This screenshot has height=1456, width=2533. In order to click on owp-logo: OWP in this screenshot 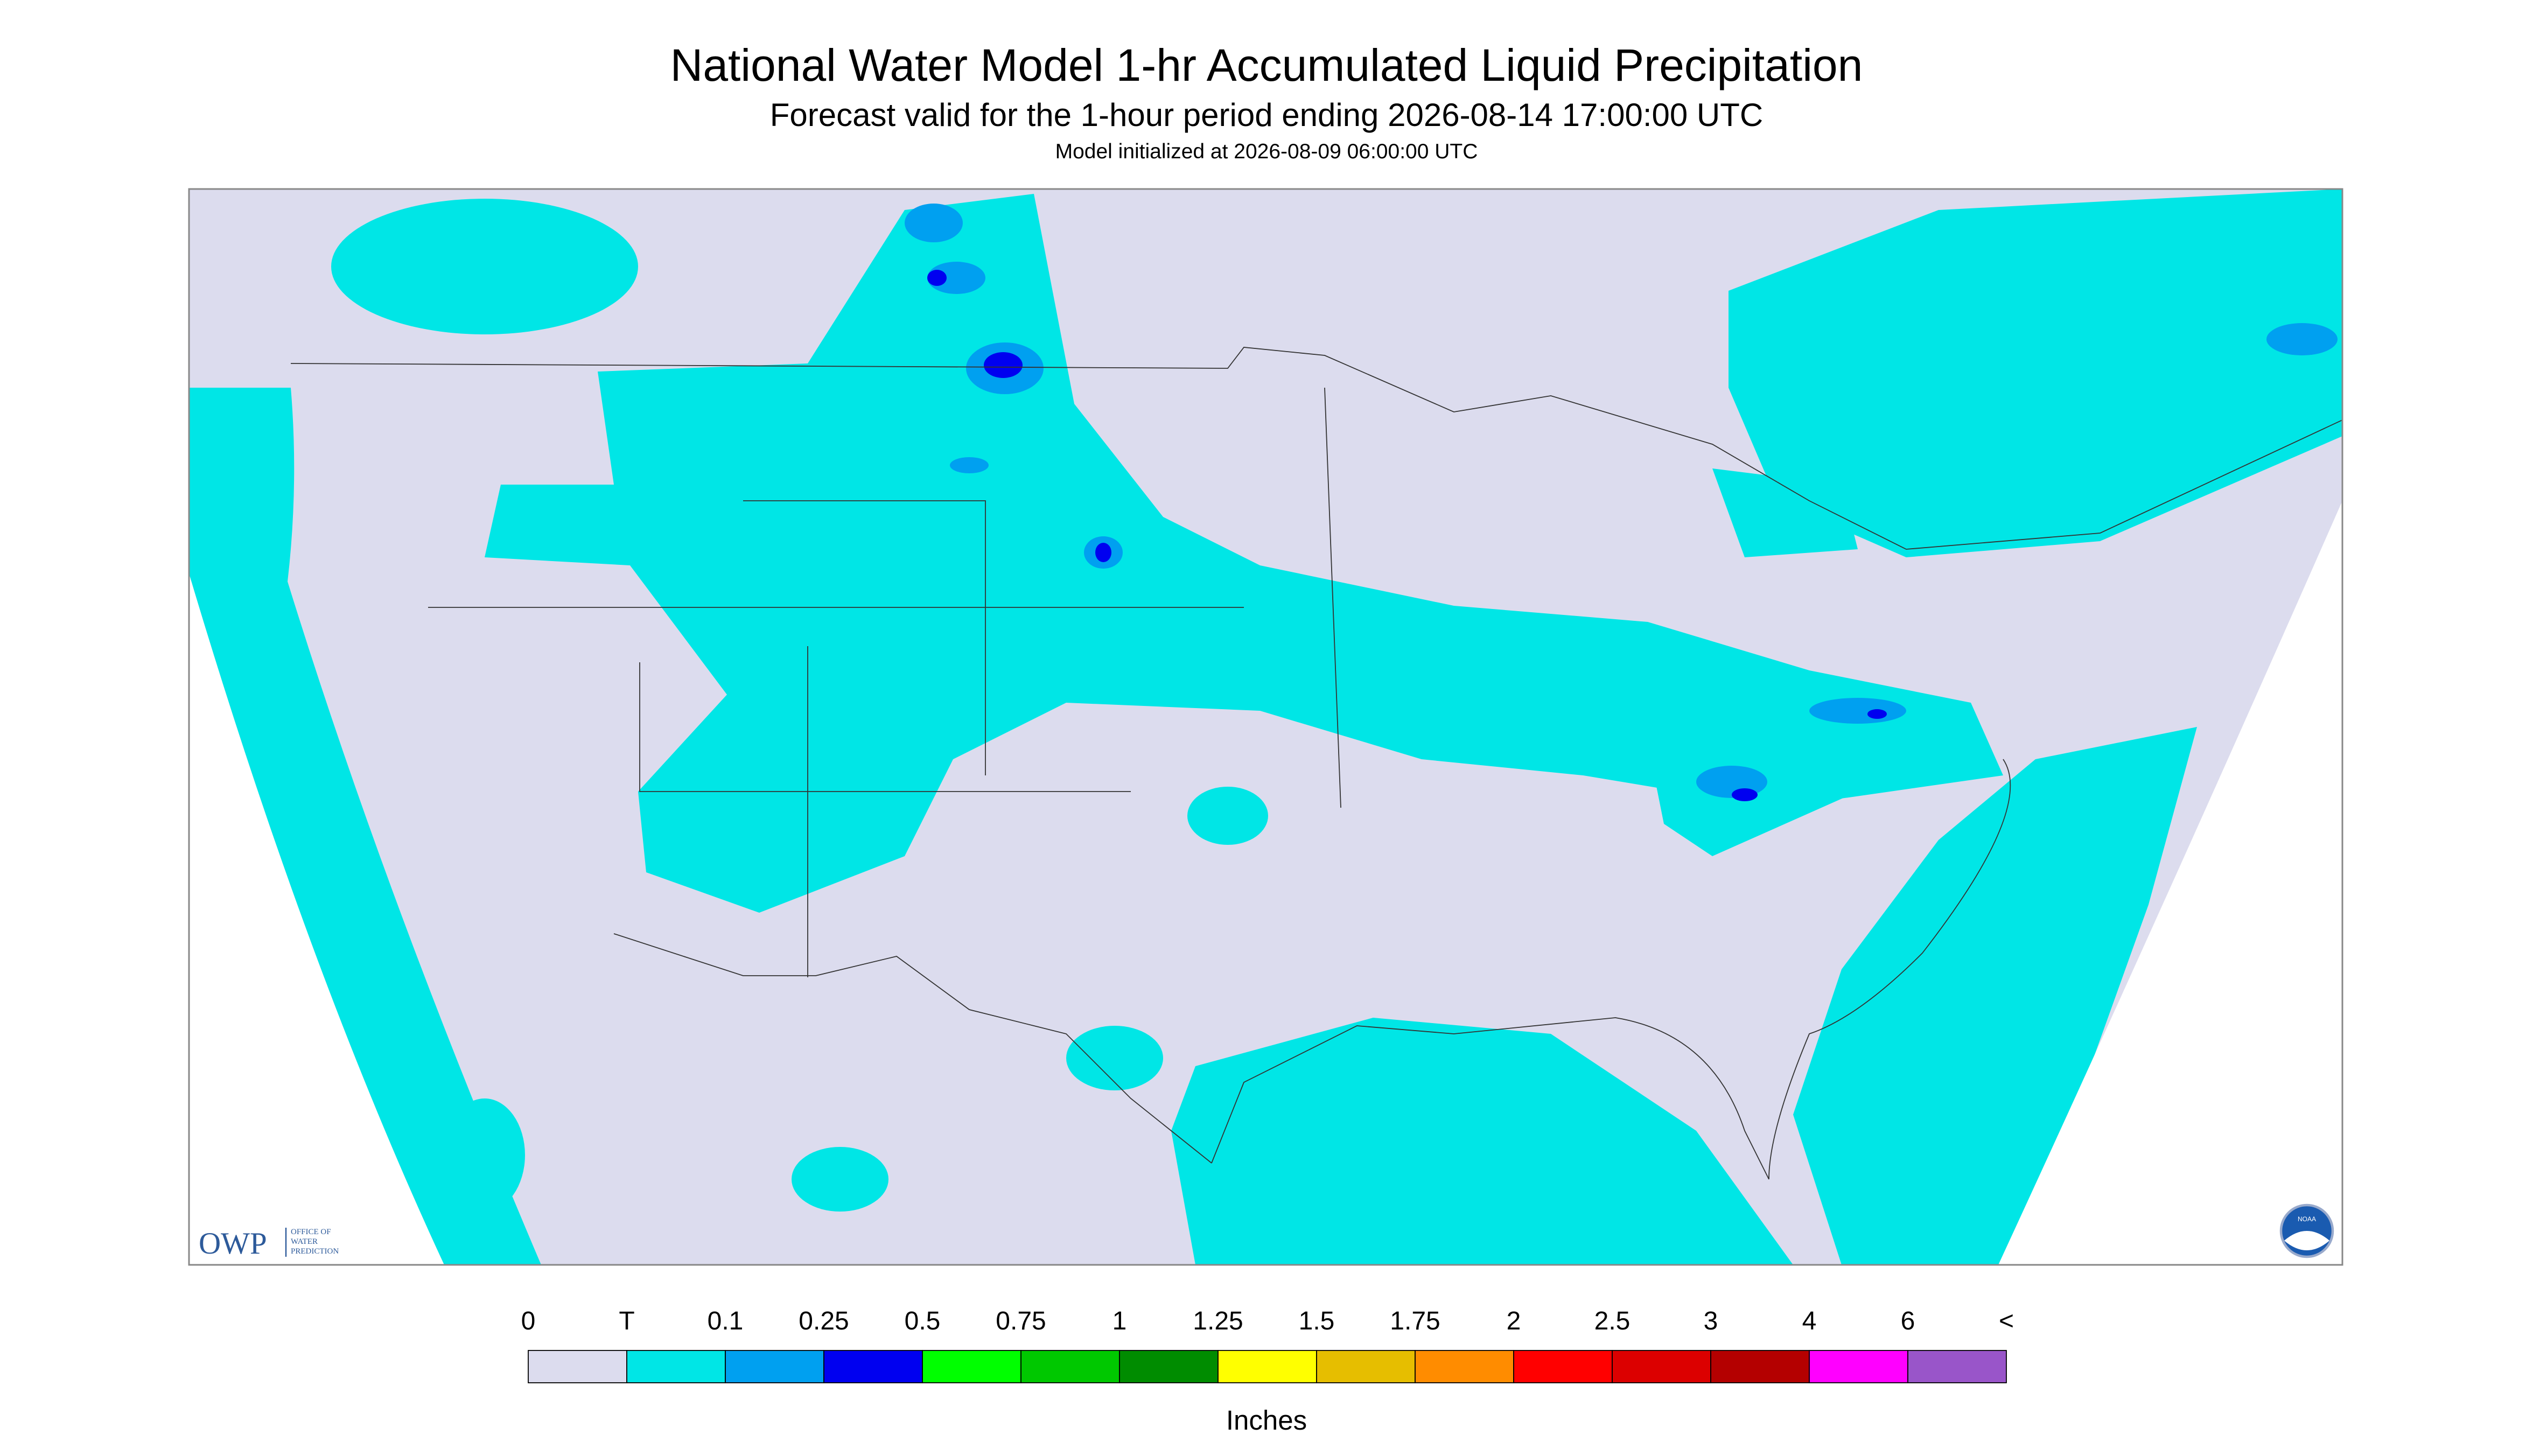, I will do `click(233, 1244)`.